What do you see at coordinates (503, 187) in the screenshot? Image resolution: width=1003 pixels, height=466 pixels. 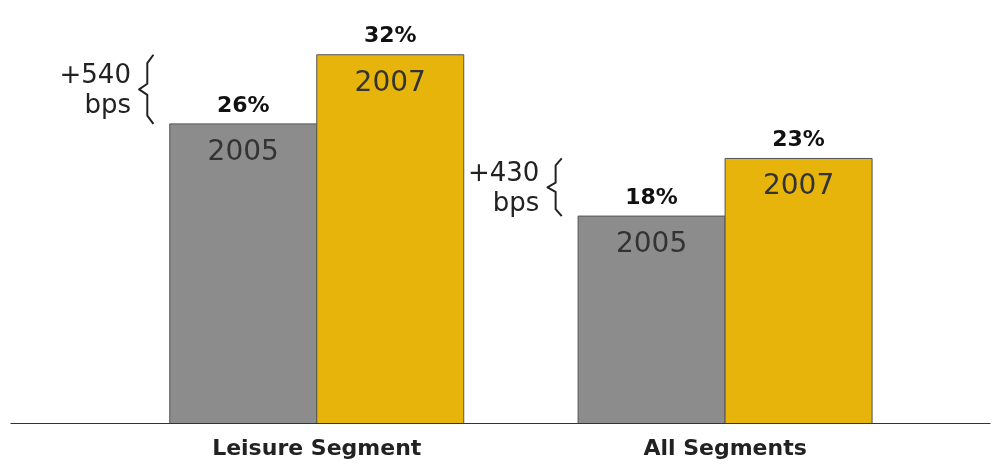 I see `annotation: +430 bps` at bounding box center [503, 187].